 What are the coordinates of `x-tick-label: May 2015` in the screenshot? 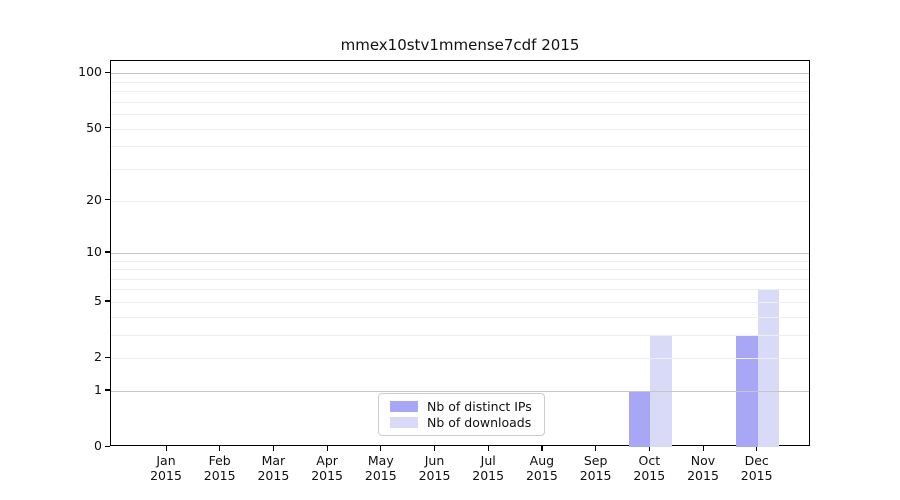 It's located at (381, 468).